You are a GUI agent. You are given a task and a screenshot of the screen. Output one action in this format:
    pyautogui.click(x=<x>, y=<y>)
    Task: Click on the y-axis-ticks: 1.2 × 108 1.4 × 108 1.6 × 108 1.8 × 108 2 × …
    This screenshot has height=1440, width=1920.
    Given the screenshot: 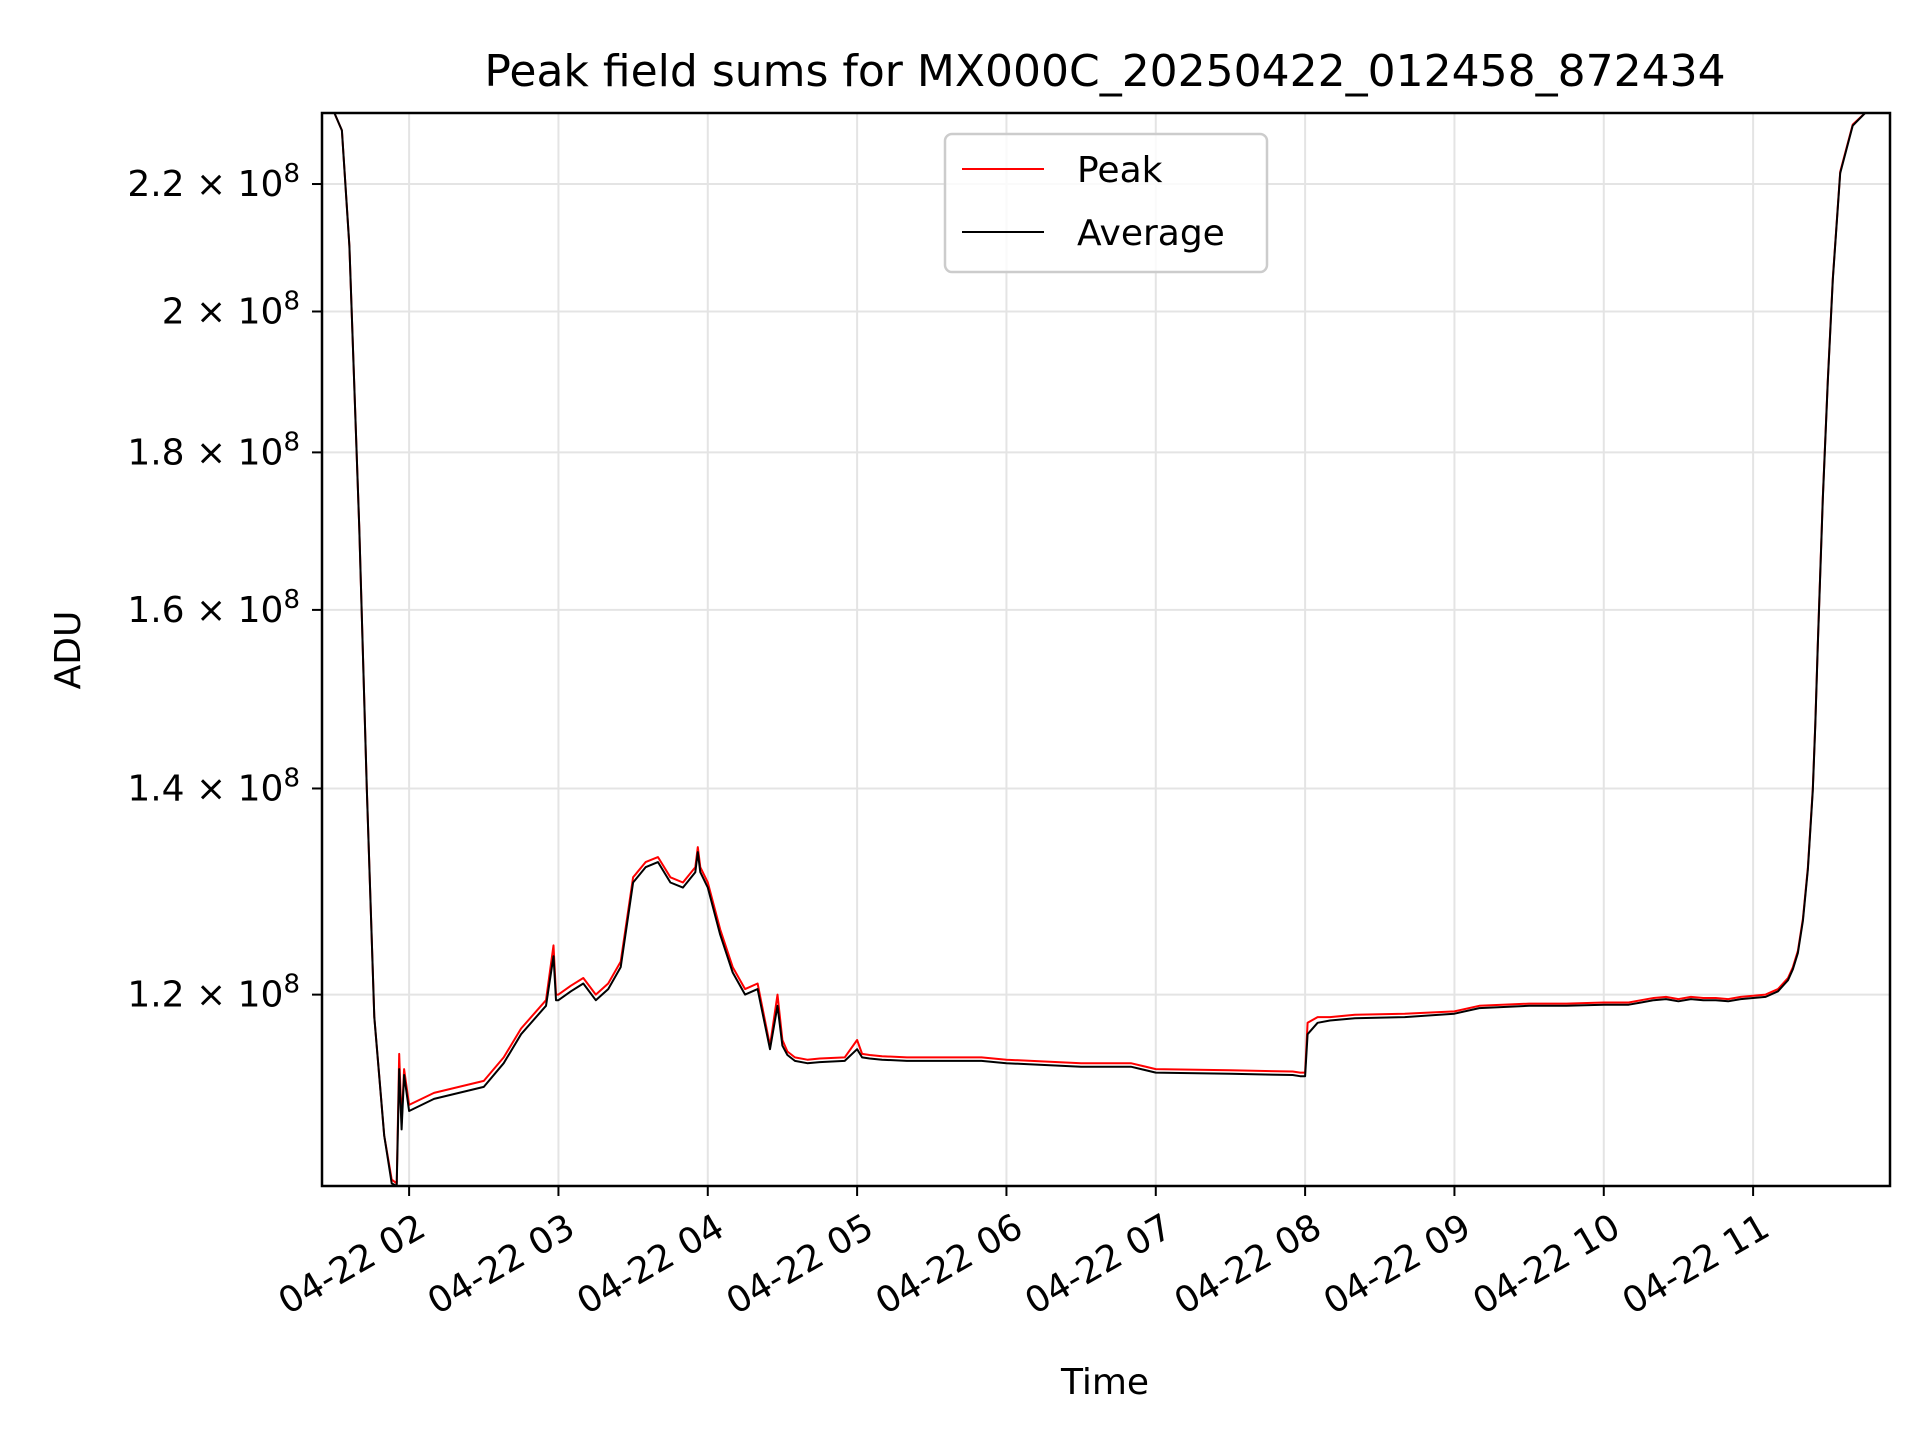 What is the action you would take?
    pyautogui.click(x=224, y=587)
    